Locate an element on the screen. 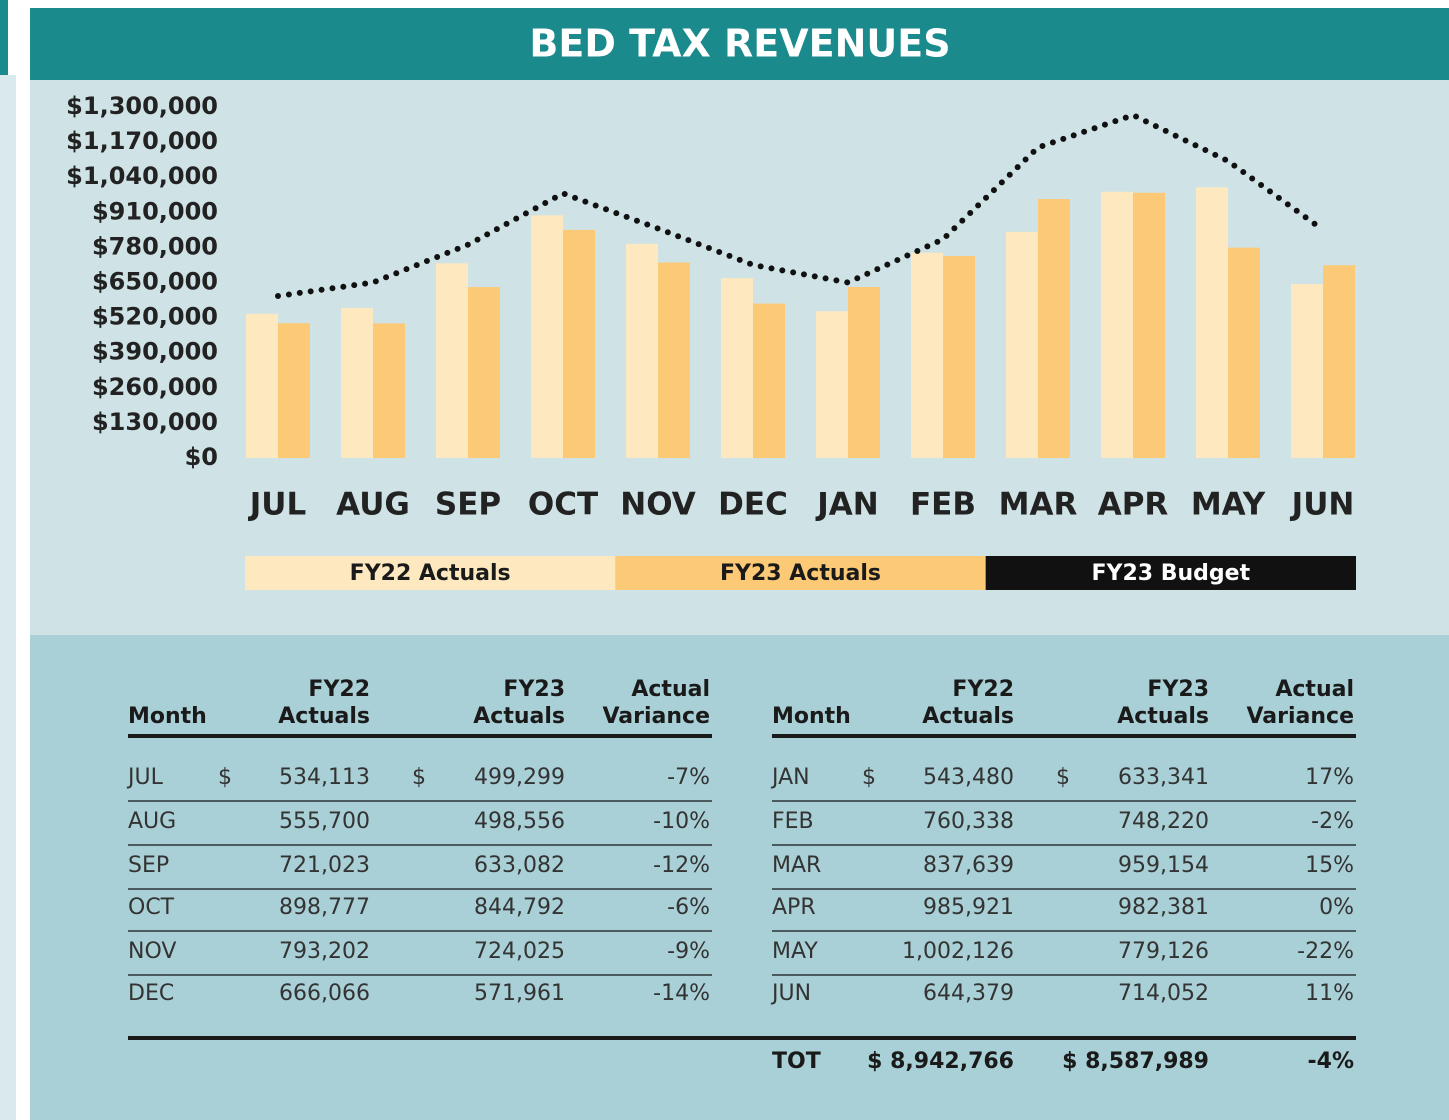  column-header: Actual Variance is located at coordinates (656, 703).